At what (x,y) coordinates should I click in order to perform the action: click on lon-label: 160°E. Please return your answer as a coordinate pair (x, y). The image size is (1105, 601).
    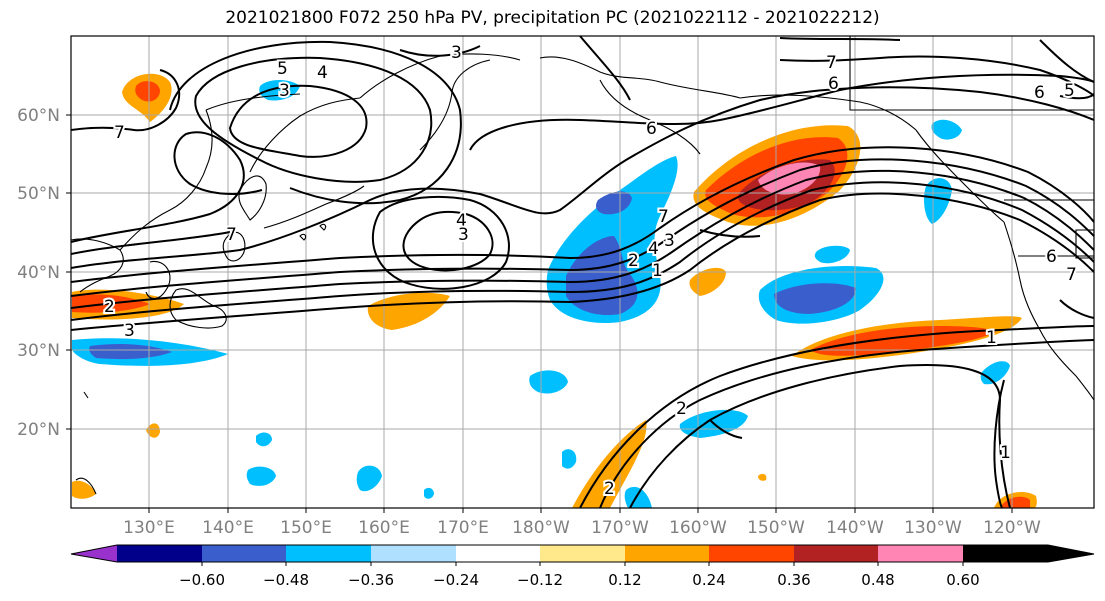
    Looking at the image, I should click on (384, 528).